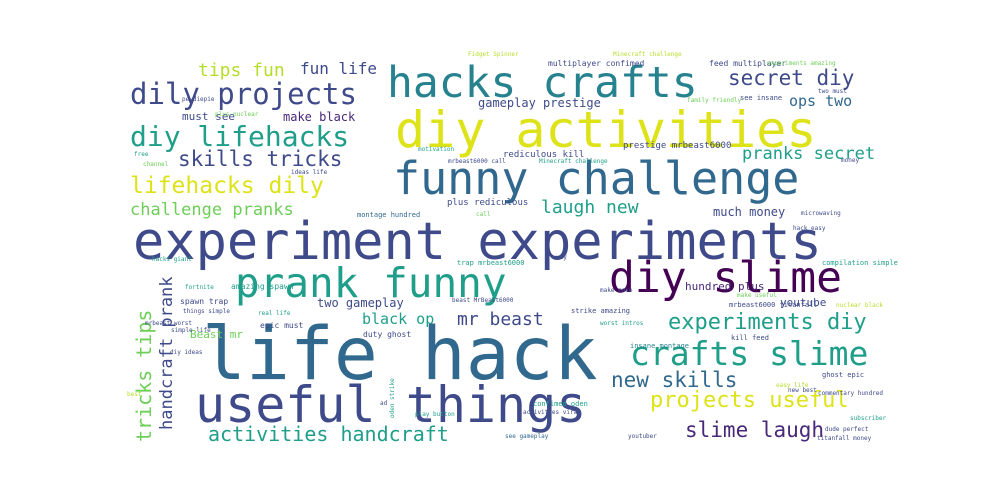 This screenshot has height=500, width=1000. What do you see at coordinates (172, 259) in the screenshot?
I see `word-hacks-giant: hacks giant` at bounding box center [172, 259].